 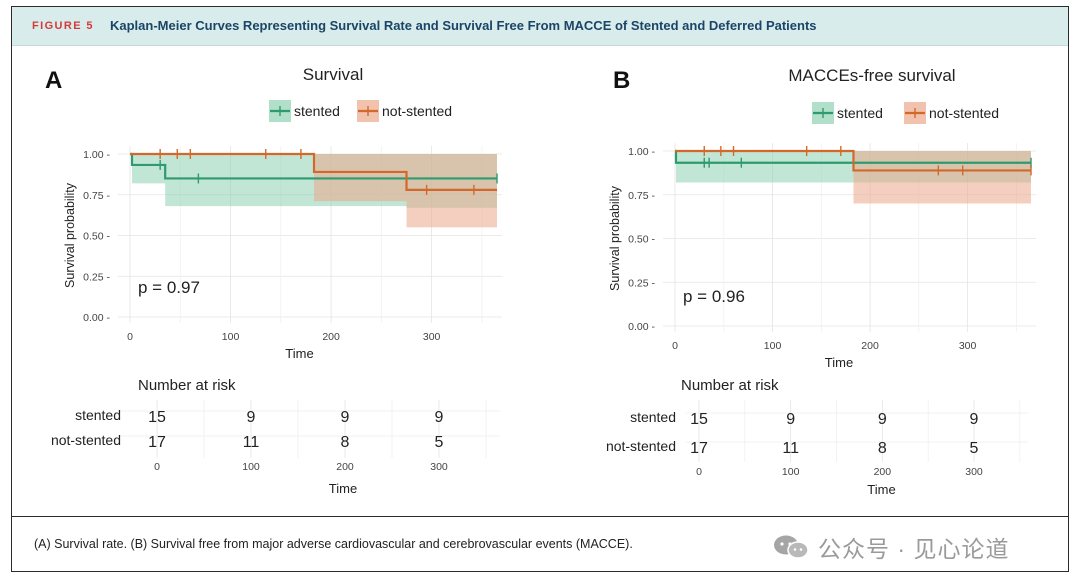 What do you see at coordinates (871, 75) in the screenshot?
I see `chart-title: MACCEs-free survival` at bounding box center [871, 75].